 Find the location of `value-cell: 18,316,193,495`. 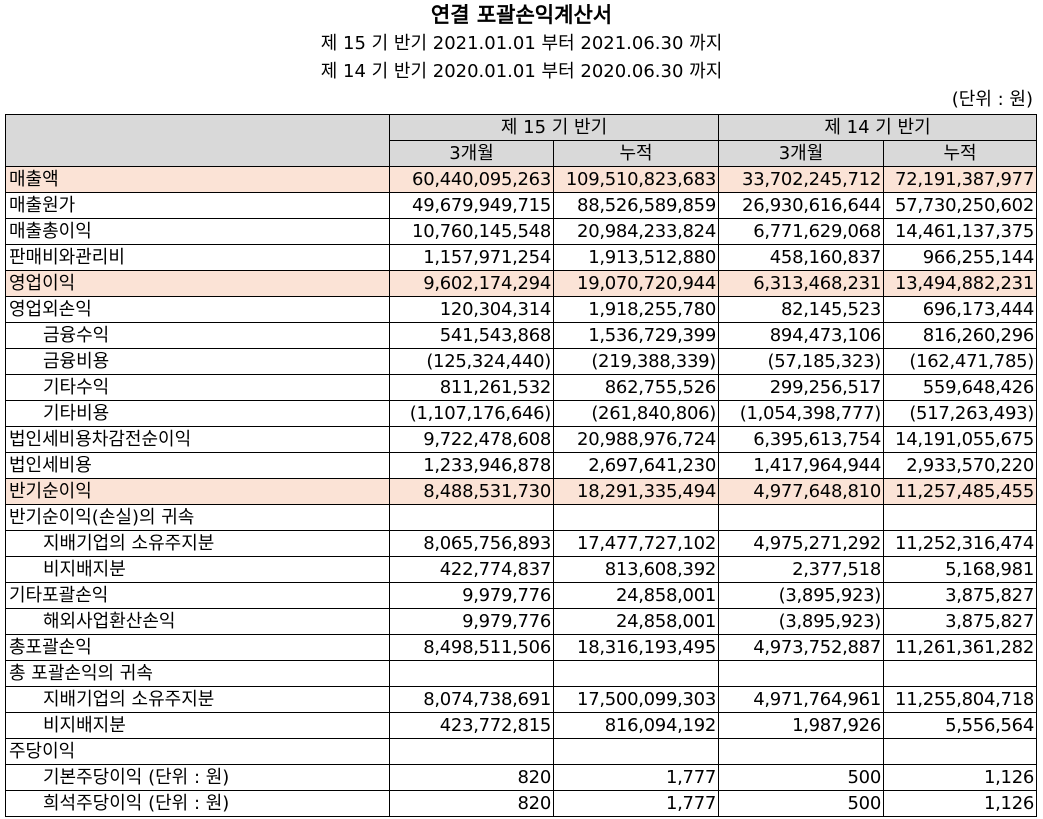

value-cell: 18,316,193,495 is located at coordinates (636, 647).